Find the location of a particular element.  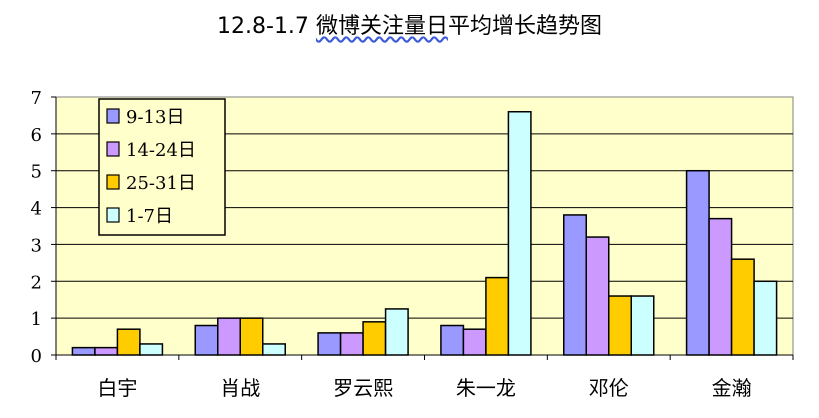

y-tick-label: 4 is located at coordinates (36, 209).